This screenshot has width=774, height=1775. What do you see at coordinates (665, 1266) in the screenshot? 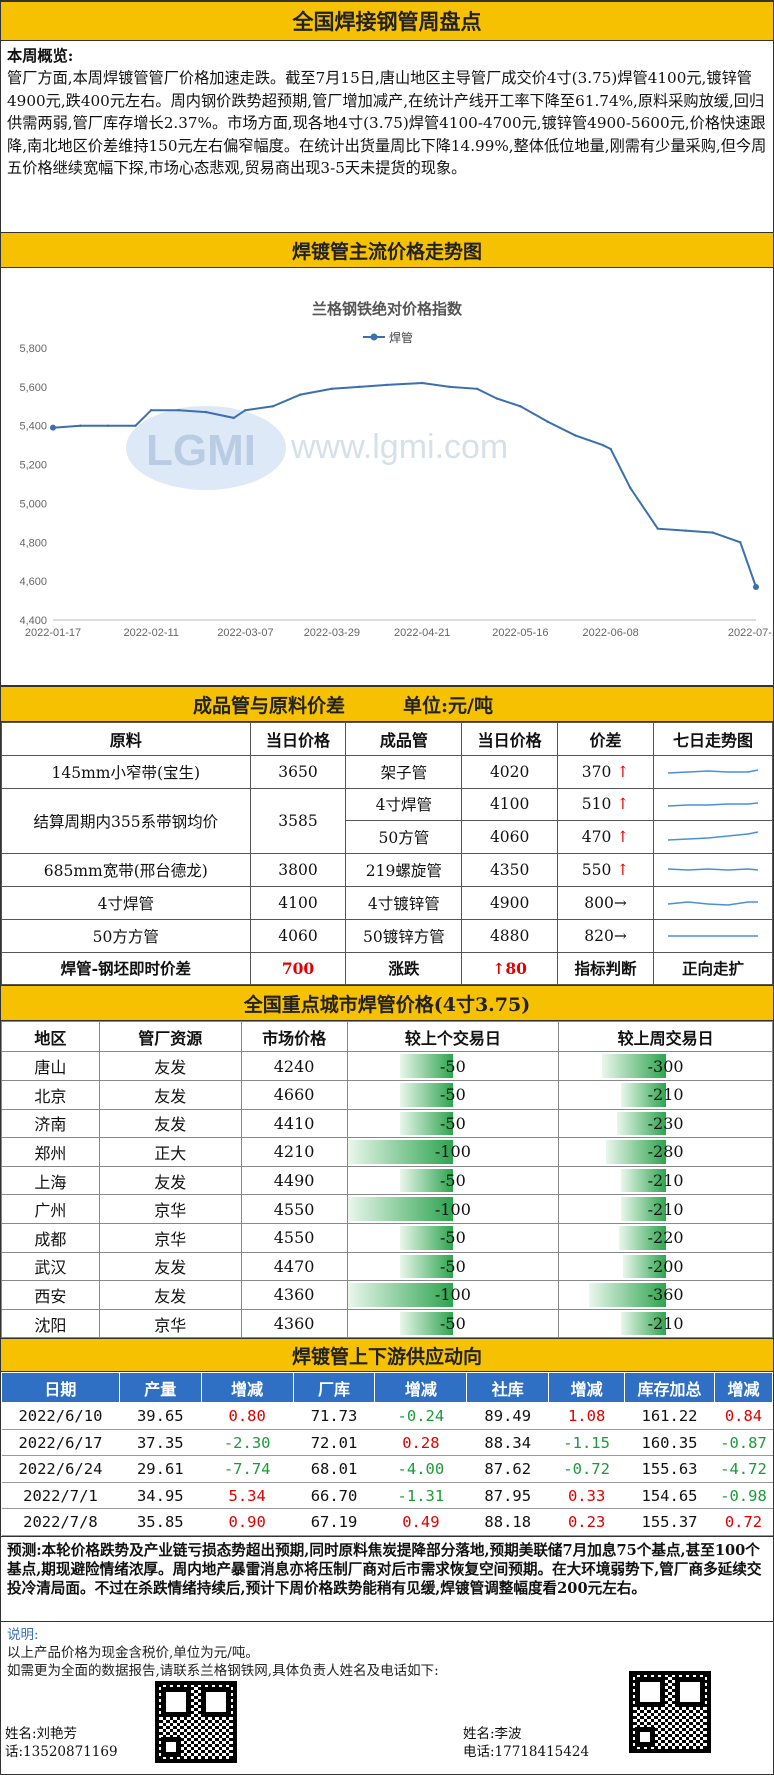
I see `change-prev-week: -200` at bounding box center [665, 1266].